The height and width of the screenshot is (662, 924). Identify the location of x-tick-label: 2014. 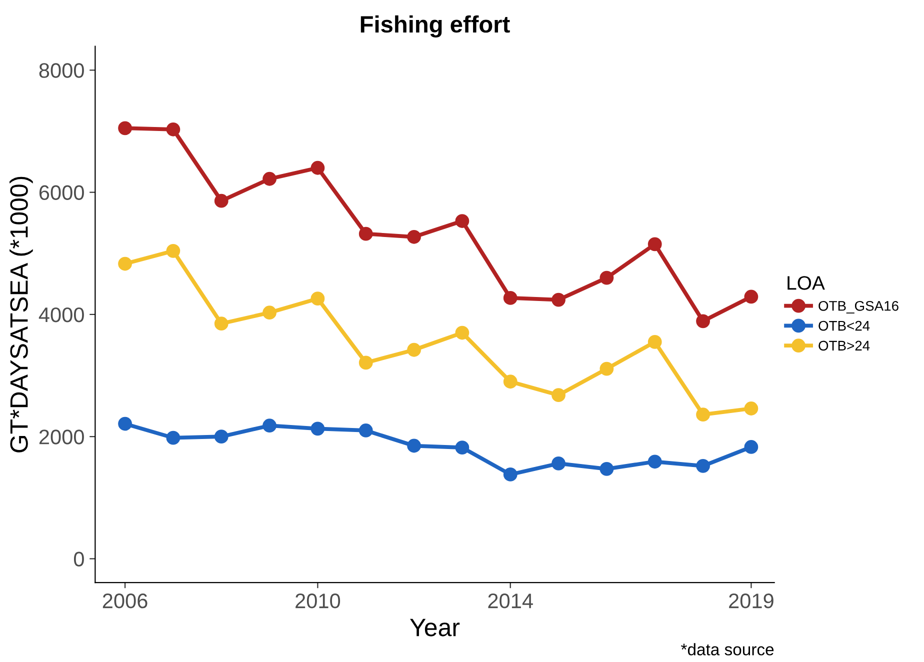
(510, 601).